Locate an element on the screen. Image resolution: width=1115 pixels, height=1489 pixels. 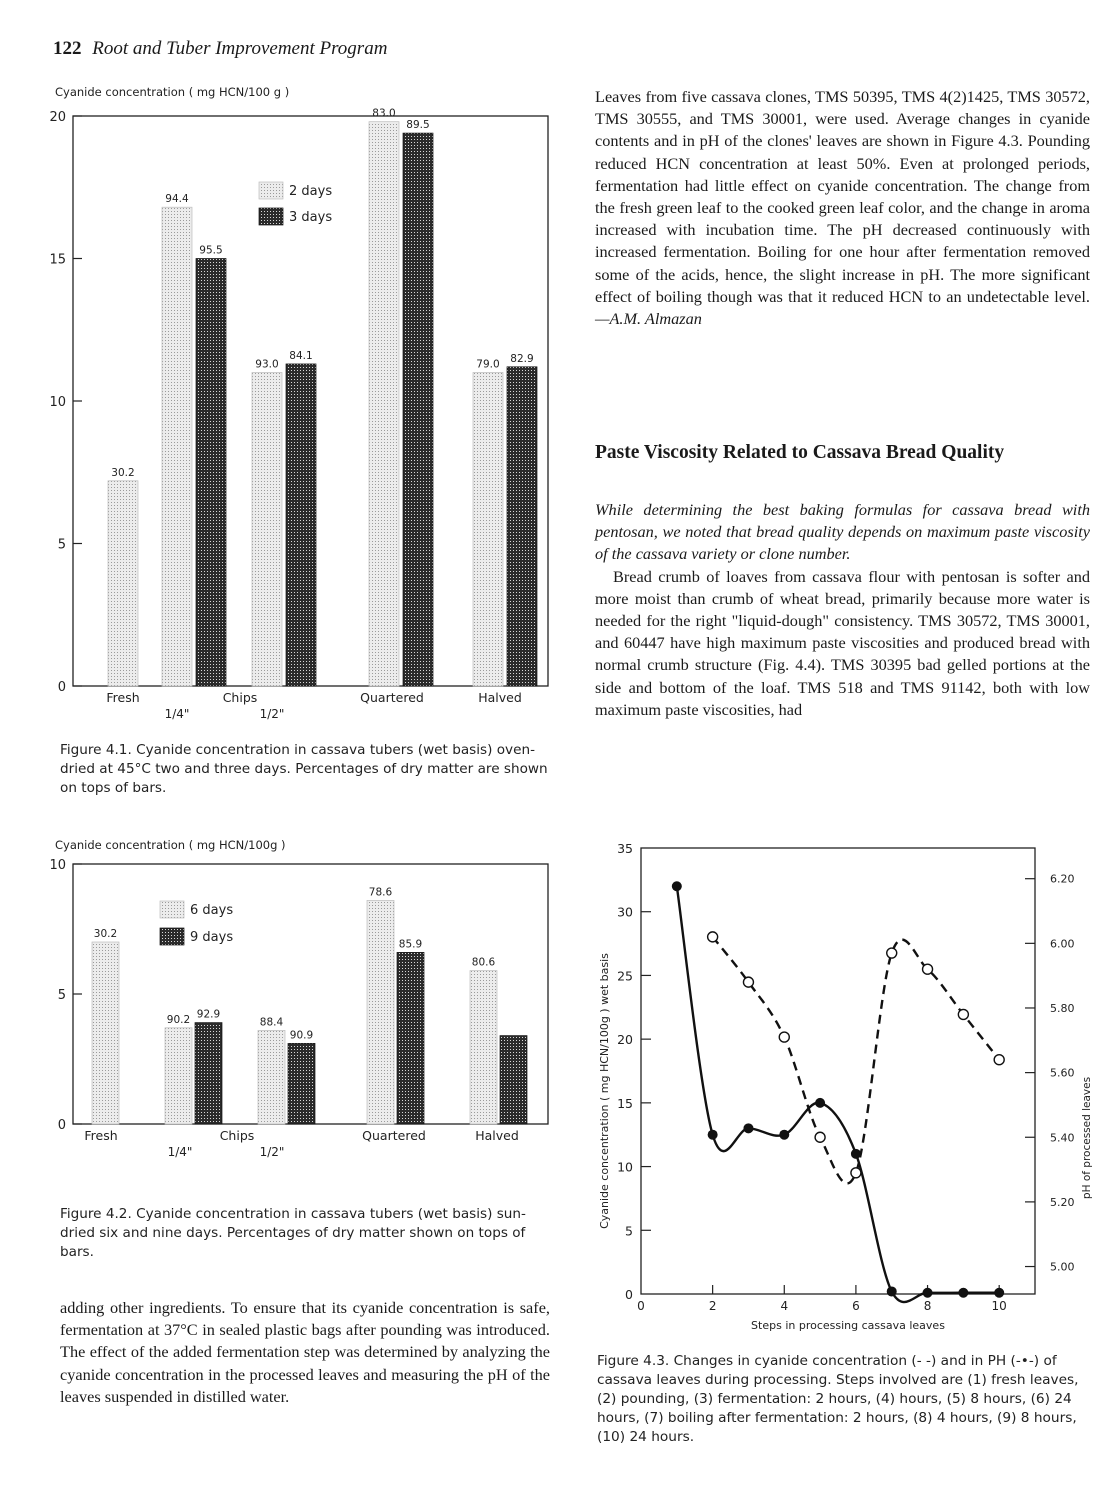
y-axis-label: Cyanide concentration ( mg HCN/100g ) is located at coordinates (170, 845).